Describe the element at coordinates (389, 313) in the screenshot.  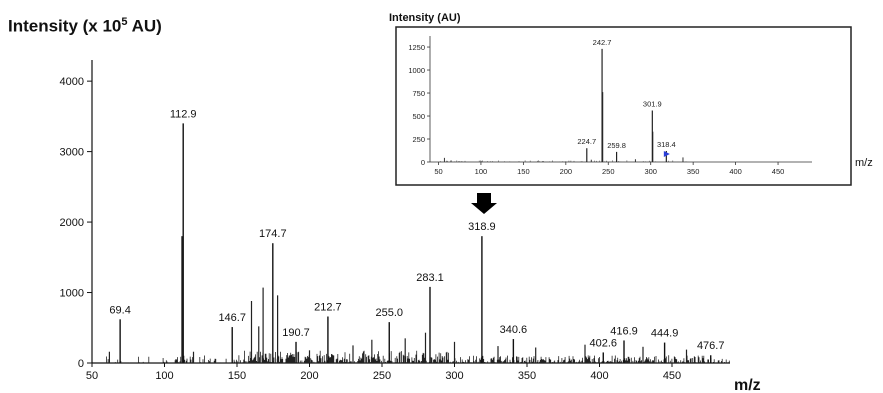
I see `peak-label: 255.0` at that location.